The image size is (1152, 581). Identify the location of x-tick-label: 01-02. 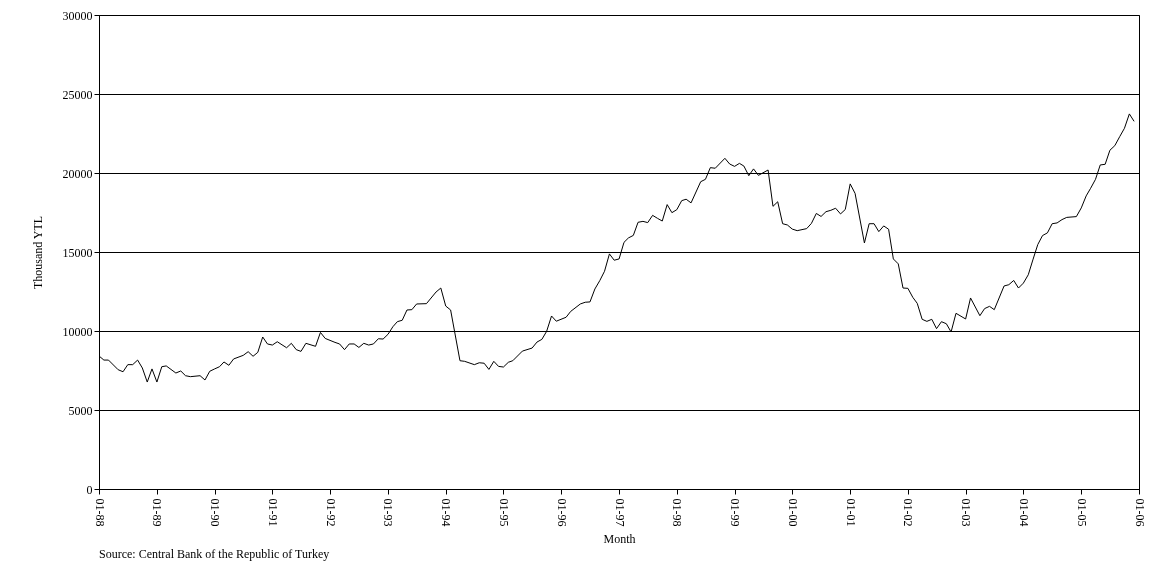
(908, 512).